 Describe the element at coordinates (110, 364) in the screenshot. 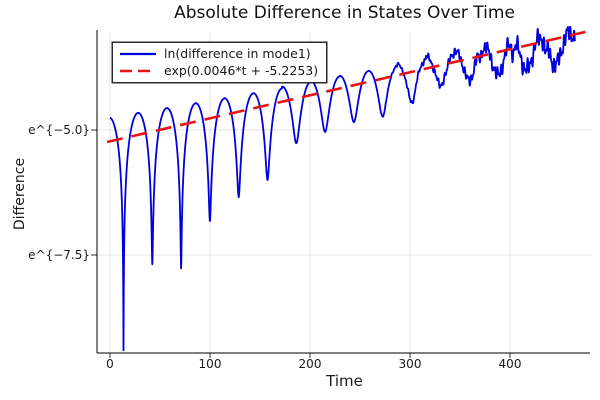

I see `x-tick-label: 0` at that location.